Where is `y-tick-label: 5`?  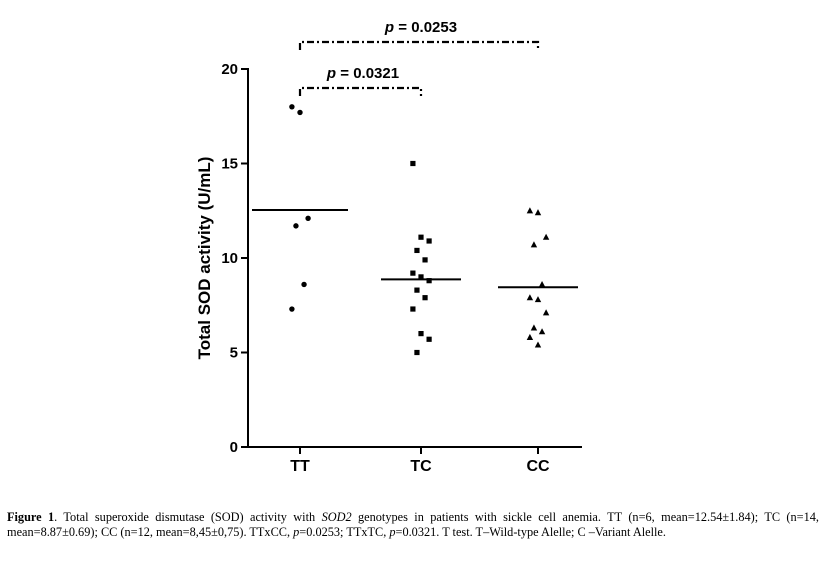
y-tick-label: 5 is located at coordinates (234, 353).